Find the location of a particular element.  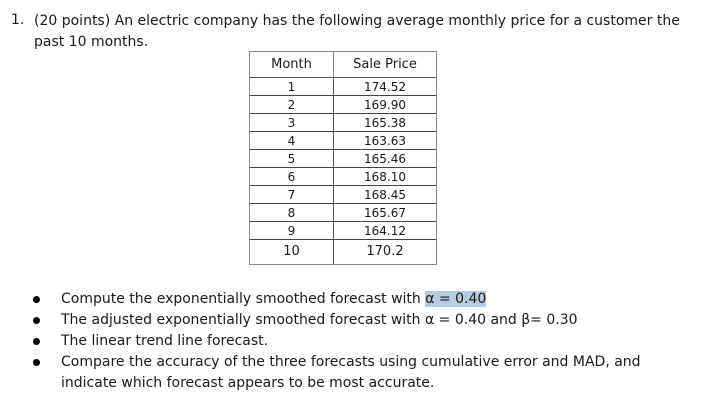

table-row: 2 169.90 is located at coordinates (343, 104).